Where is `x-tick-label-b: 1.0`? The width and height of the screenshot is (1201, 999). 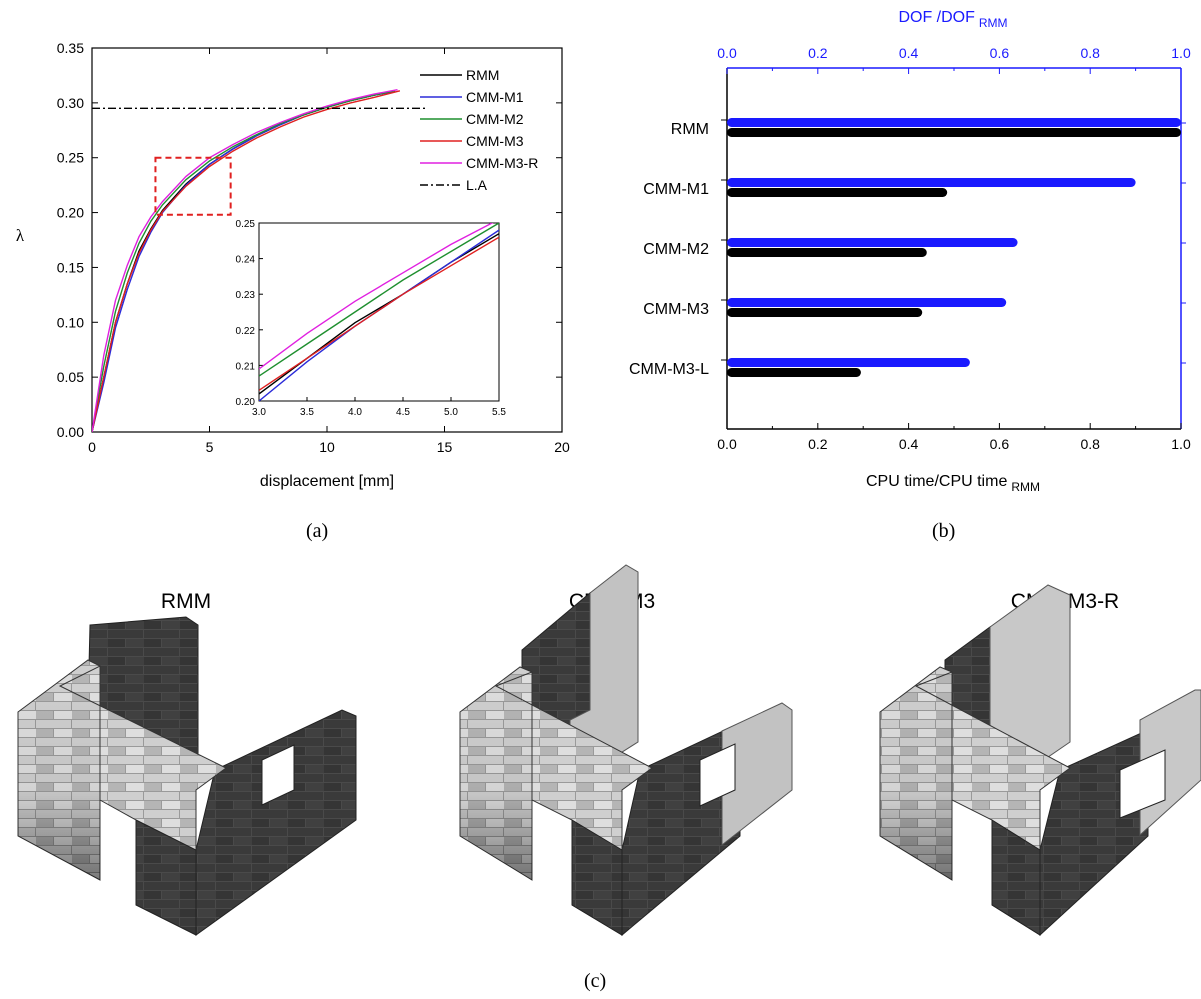 x-tick-label-b: 1.0 is located at coordinates (1181, 444).